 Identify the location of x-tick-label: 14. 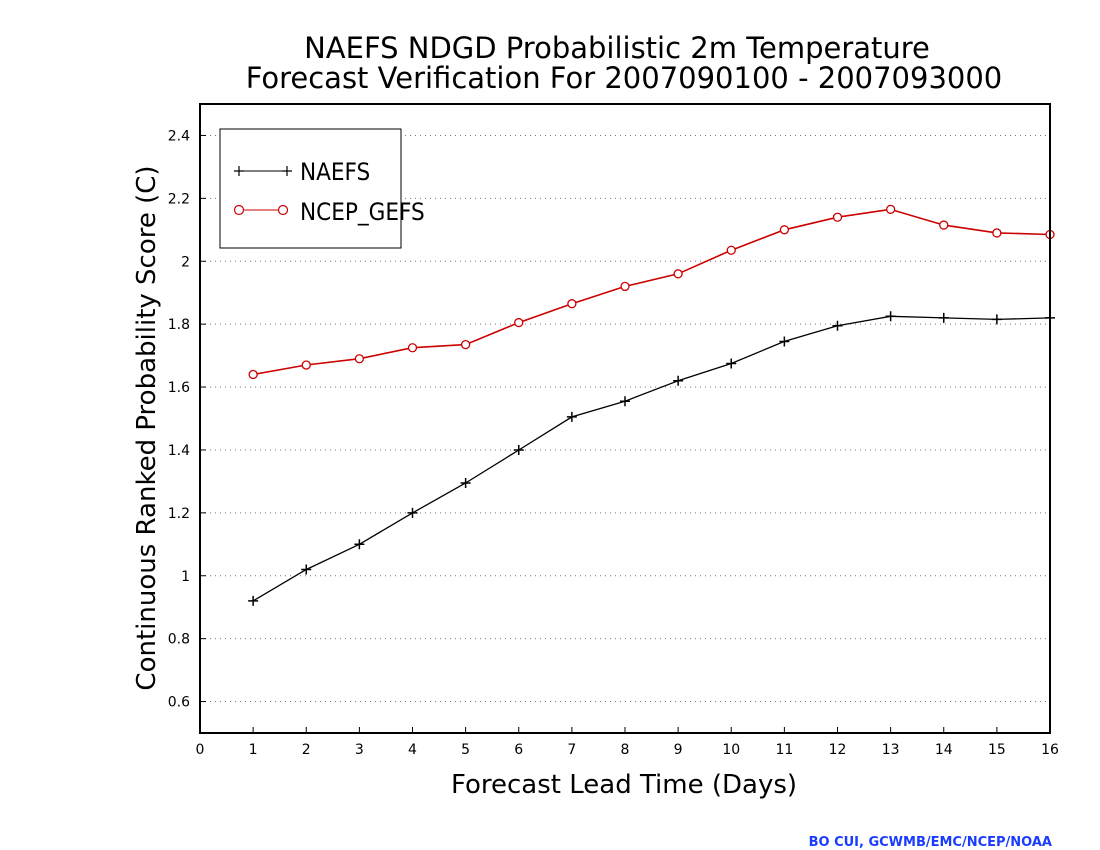
(944, 750).